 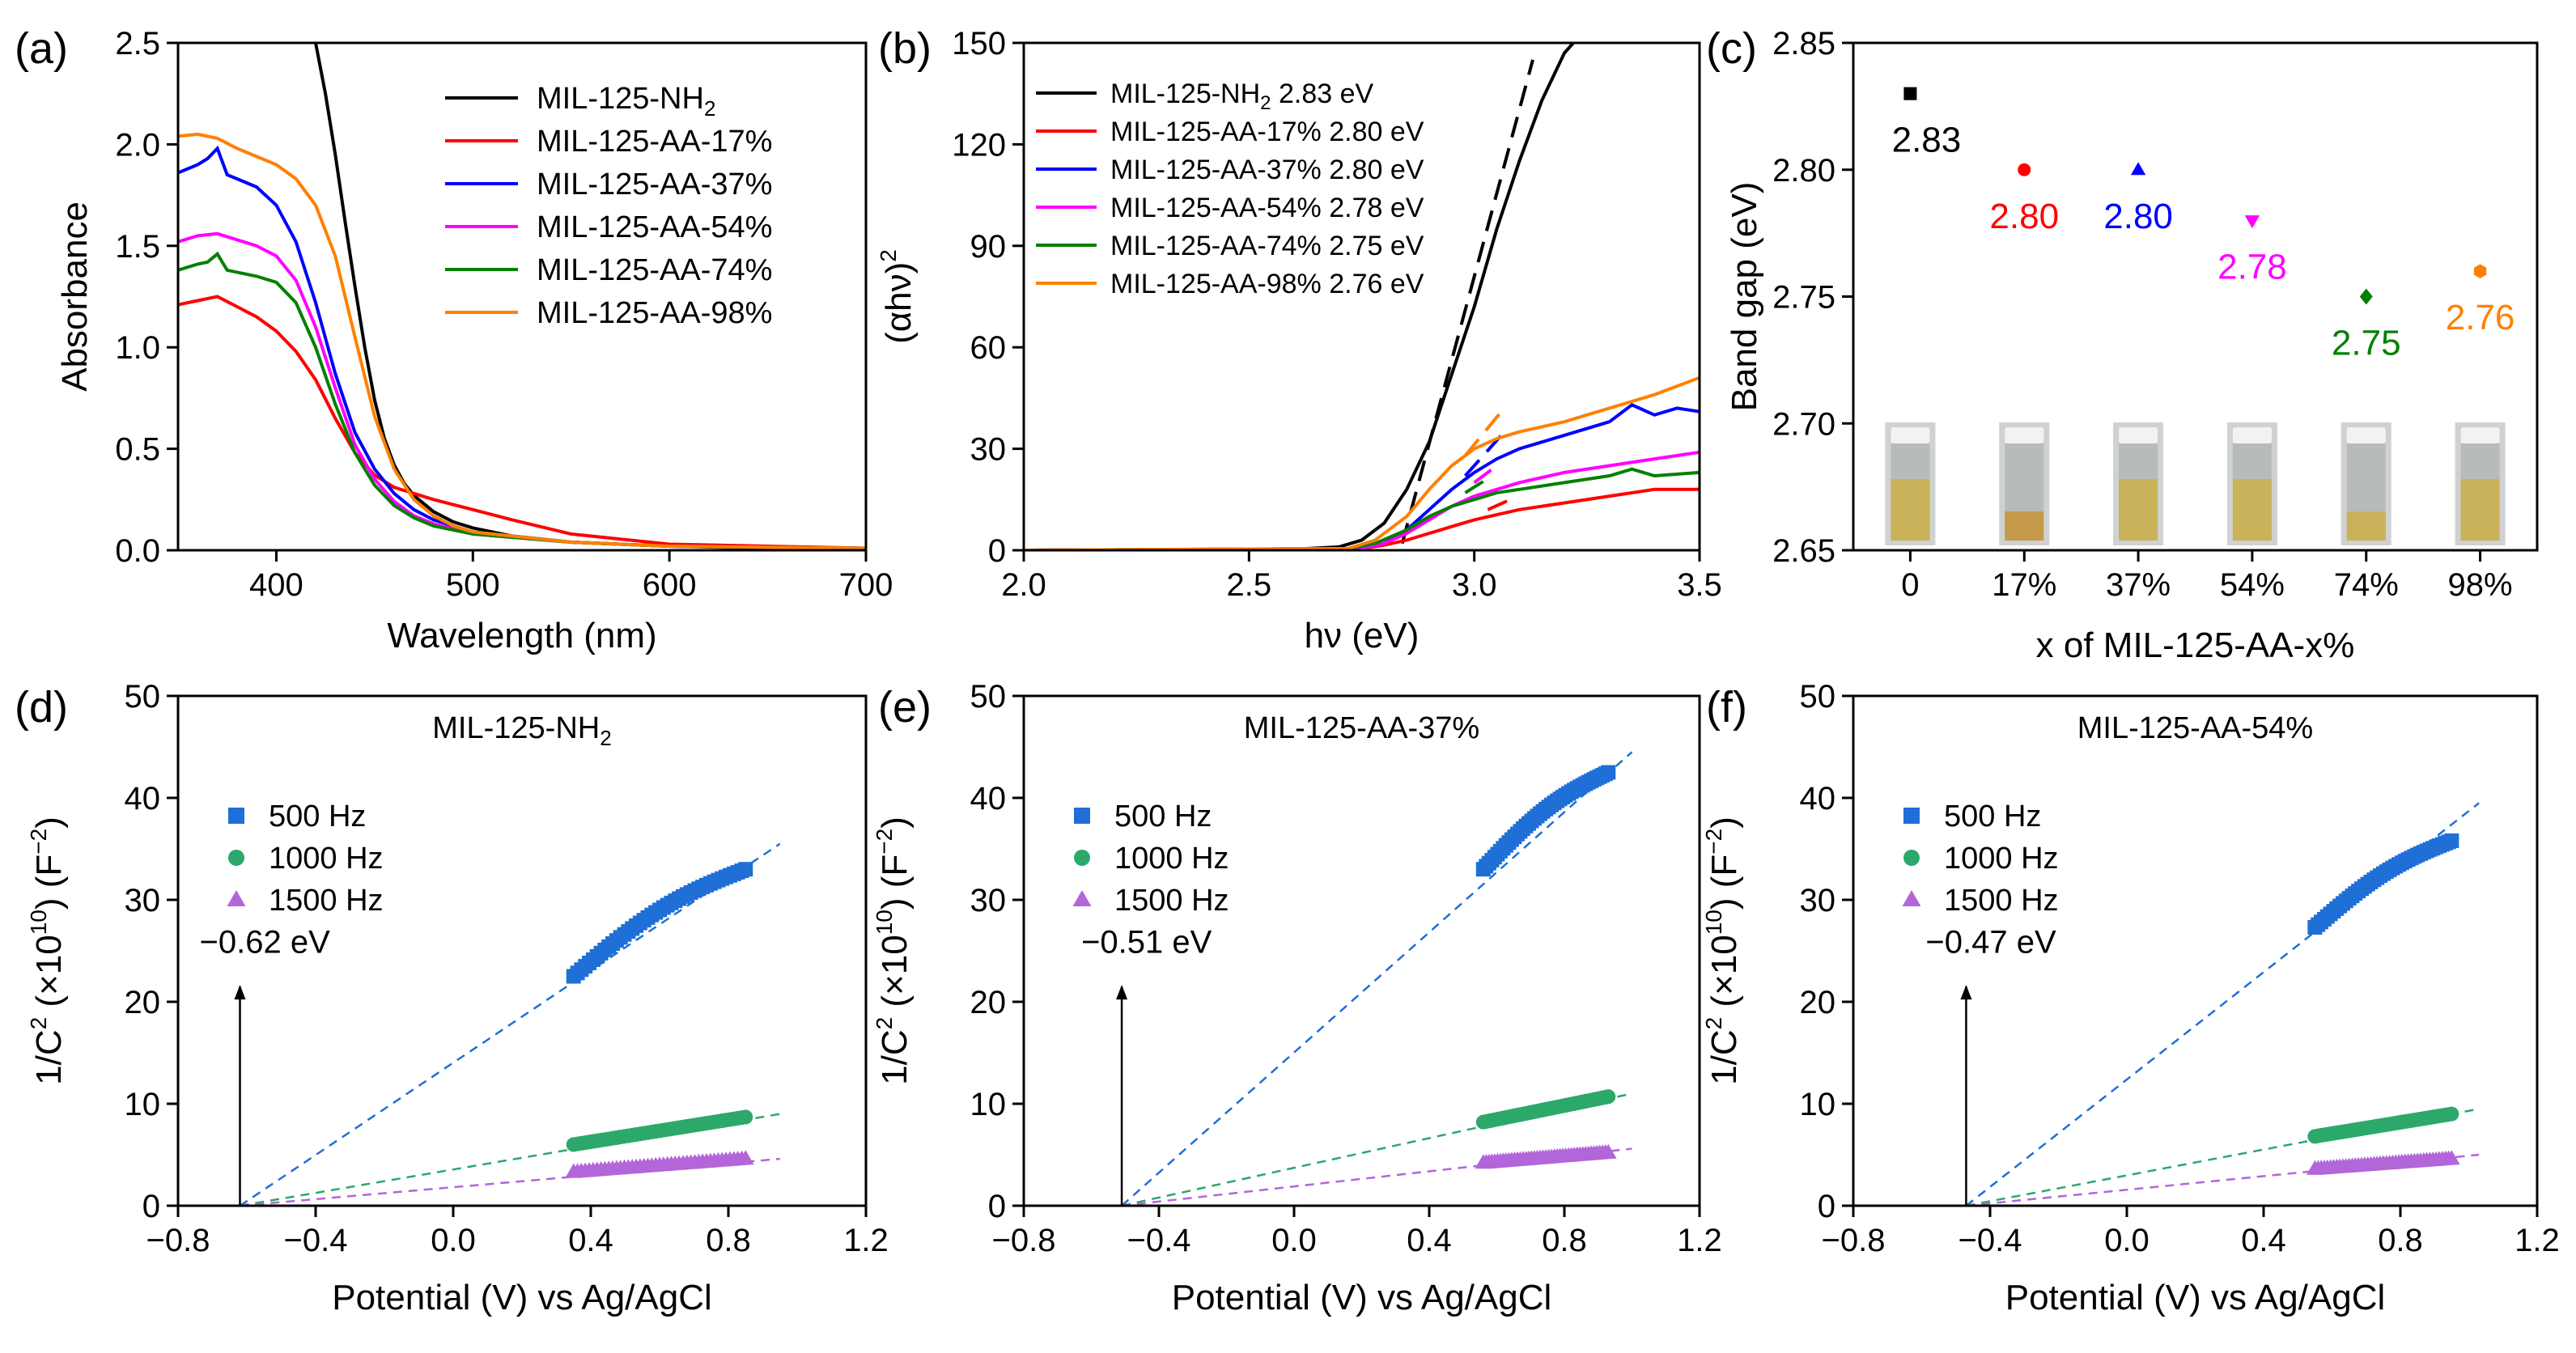 I want to click on panel-title: MIL-125-AA-54%, so click(x=2195, y=728).